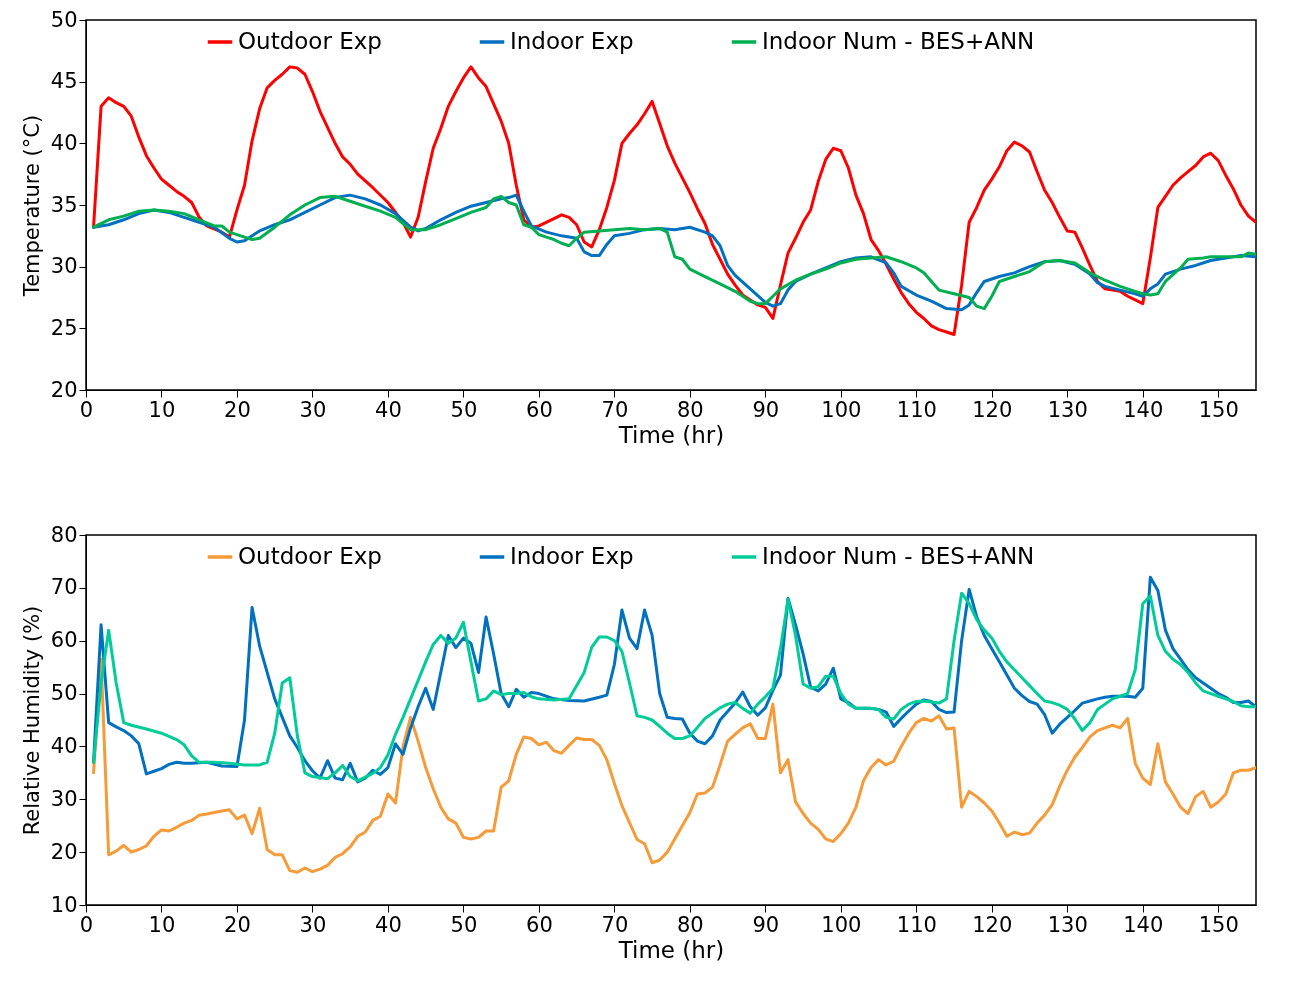 The width and height of the screenshot is (1291, 991). Describe the element at coordinates (31, 720) in the screenshot. I see `y-axis-title: Relative Humidity (%)` at that location.